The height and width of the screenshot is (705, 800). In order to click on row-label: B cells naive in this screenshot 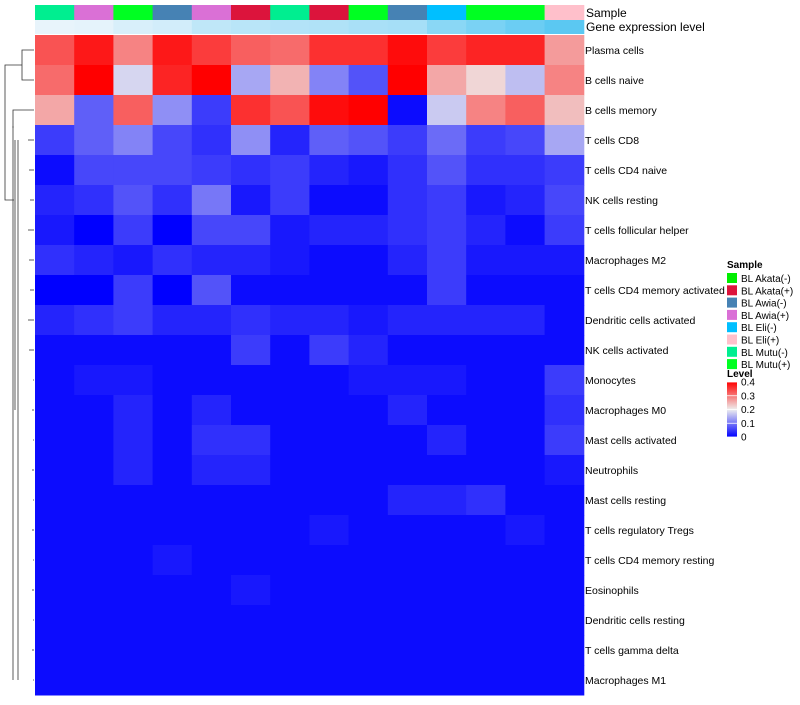, I will do `click(614, 81)`.